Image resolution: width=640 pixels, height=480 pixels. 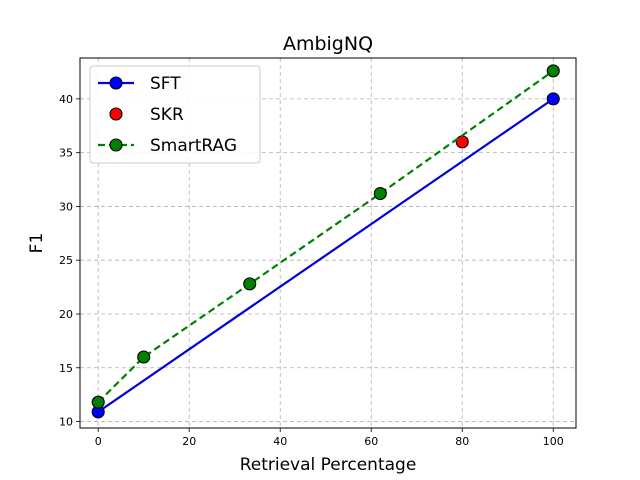 I want to click on legend-label-skr: SKR, so click(x=167, y=115).